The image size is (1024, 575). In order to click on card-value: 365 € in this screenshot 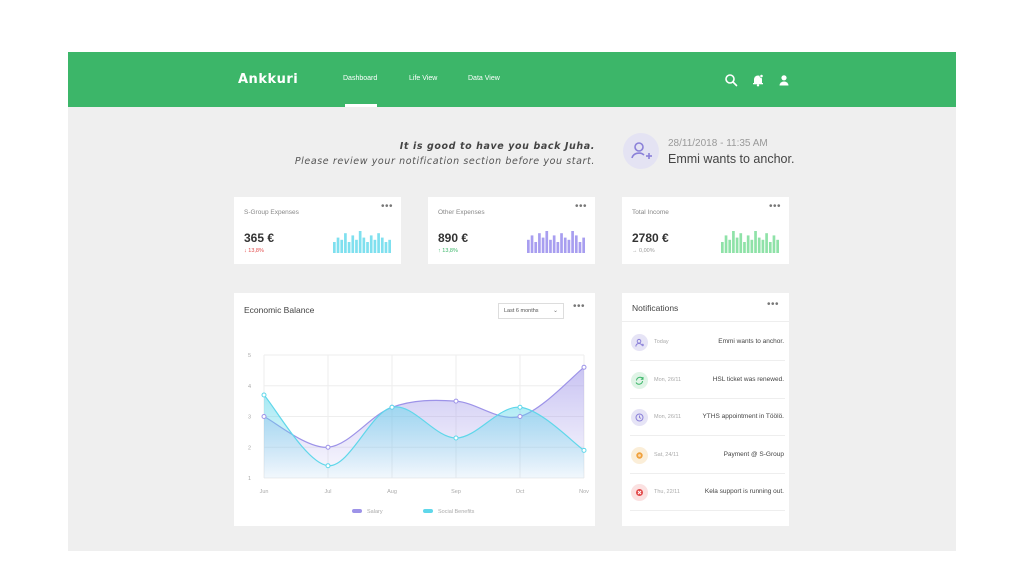, I will do `click(259, 238)`.